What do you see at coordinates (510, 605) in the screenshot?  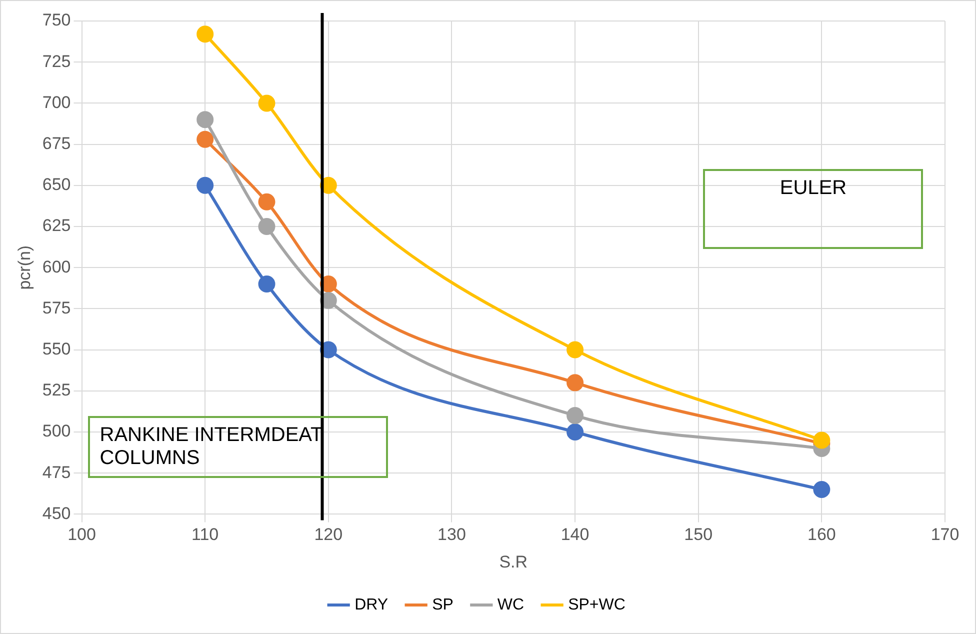 I see `legend-label: WC` at bounding box center [510, 605].